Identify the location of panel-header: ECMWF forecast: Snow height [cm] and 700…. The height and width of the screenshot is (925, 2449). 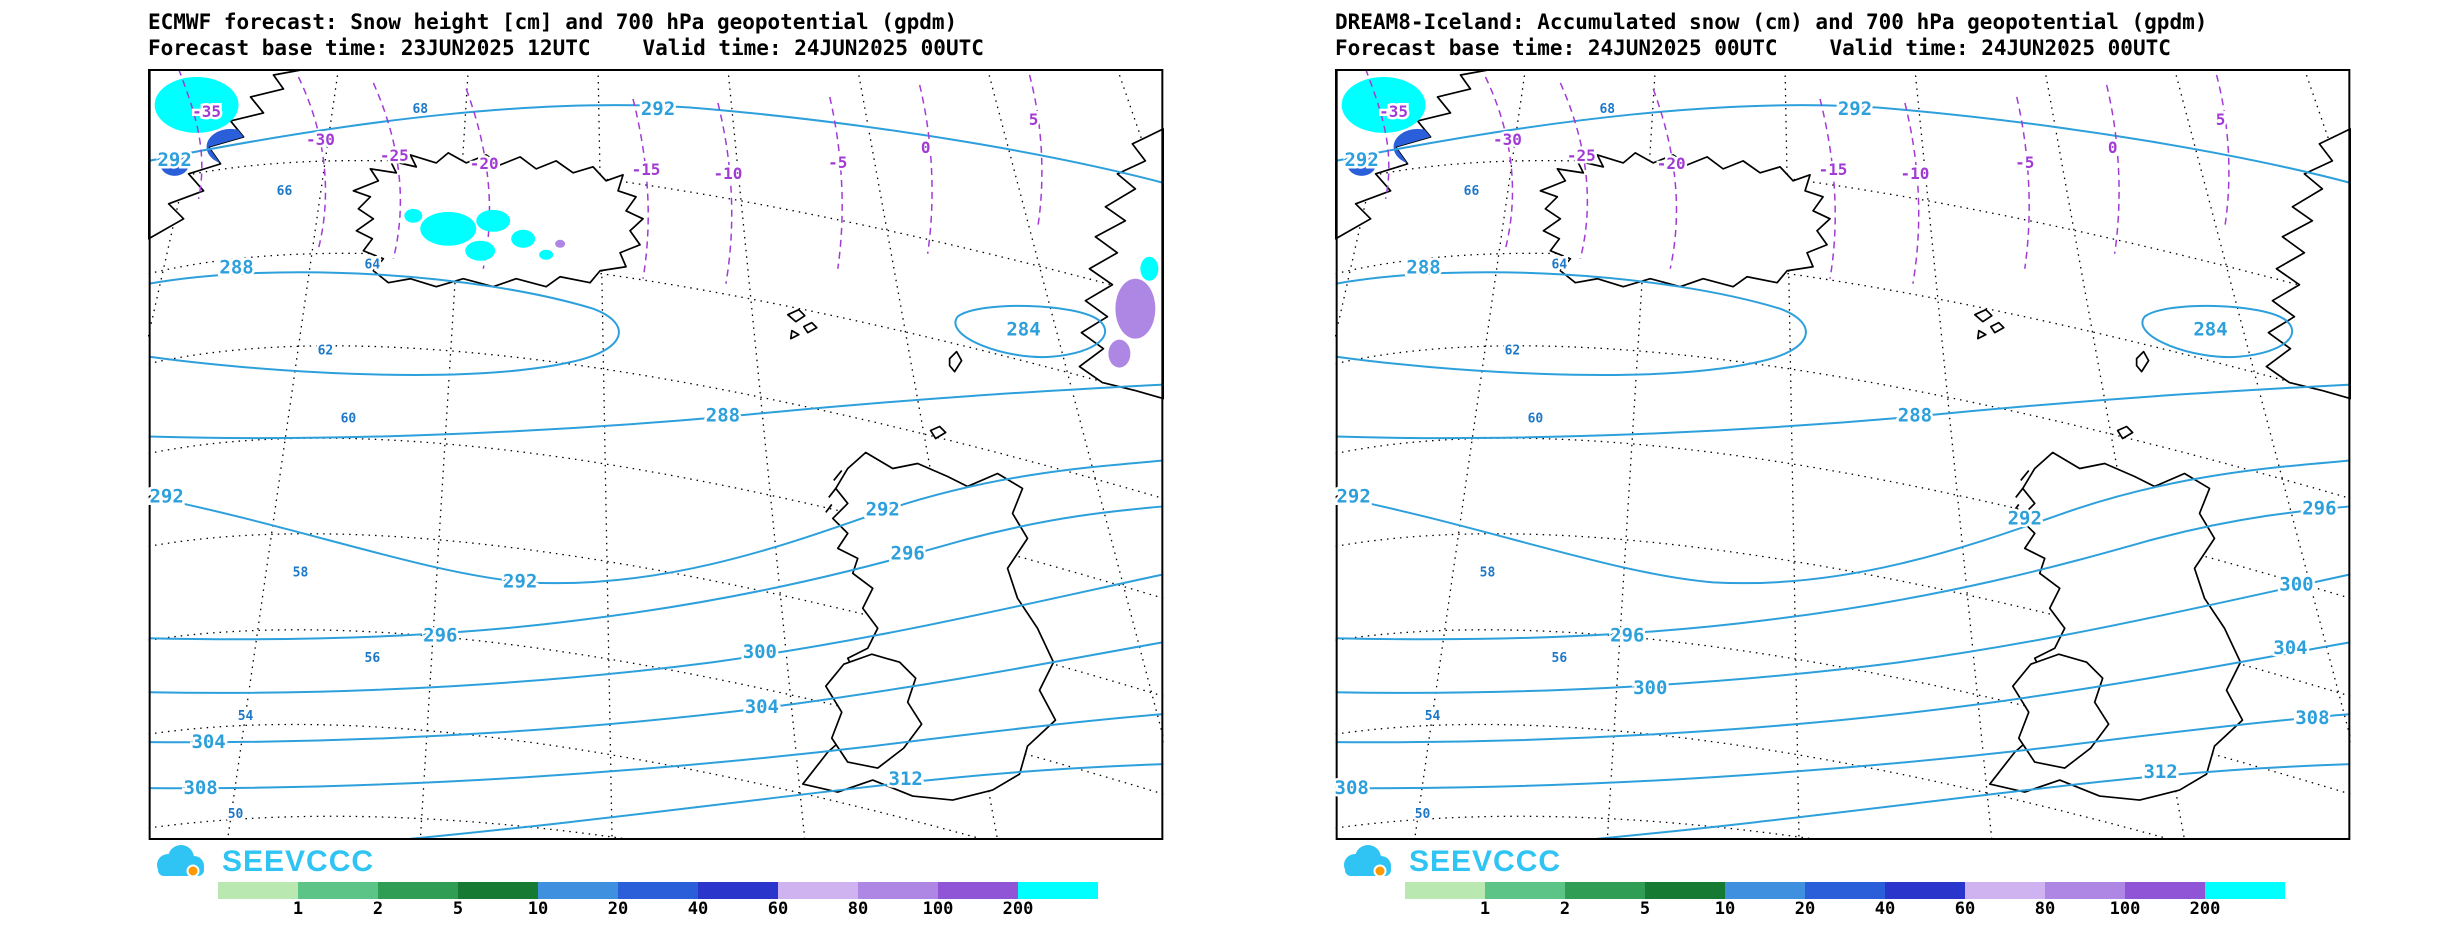
(656, 34).